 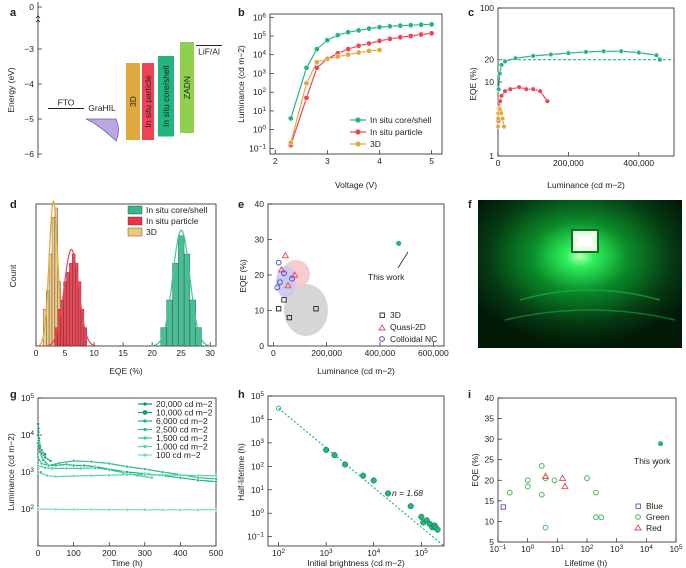 I want to click on panel-c-3d-point, so click(x=503, y=119).